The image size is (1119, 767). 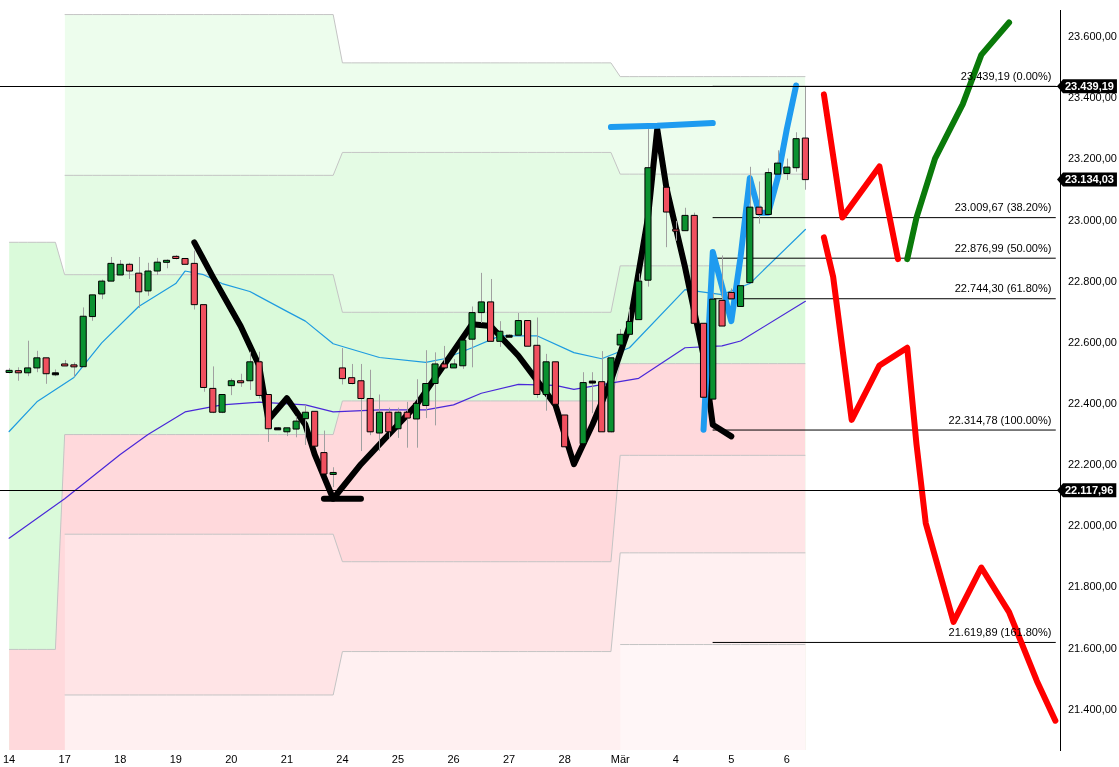 What do you see at coordinates (675, 758) in the screenshot?
I see `x-tick-label: 4` at bounding box center [675, 758].